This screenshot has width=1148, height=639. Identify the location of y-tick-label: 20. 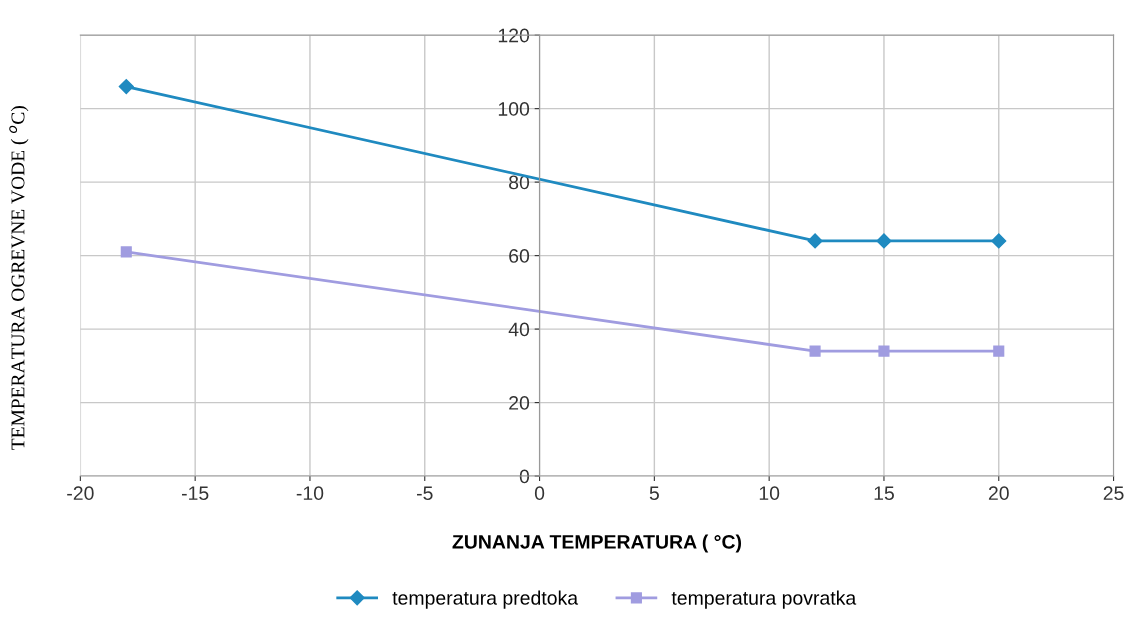
(519, 403).